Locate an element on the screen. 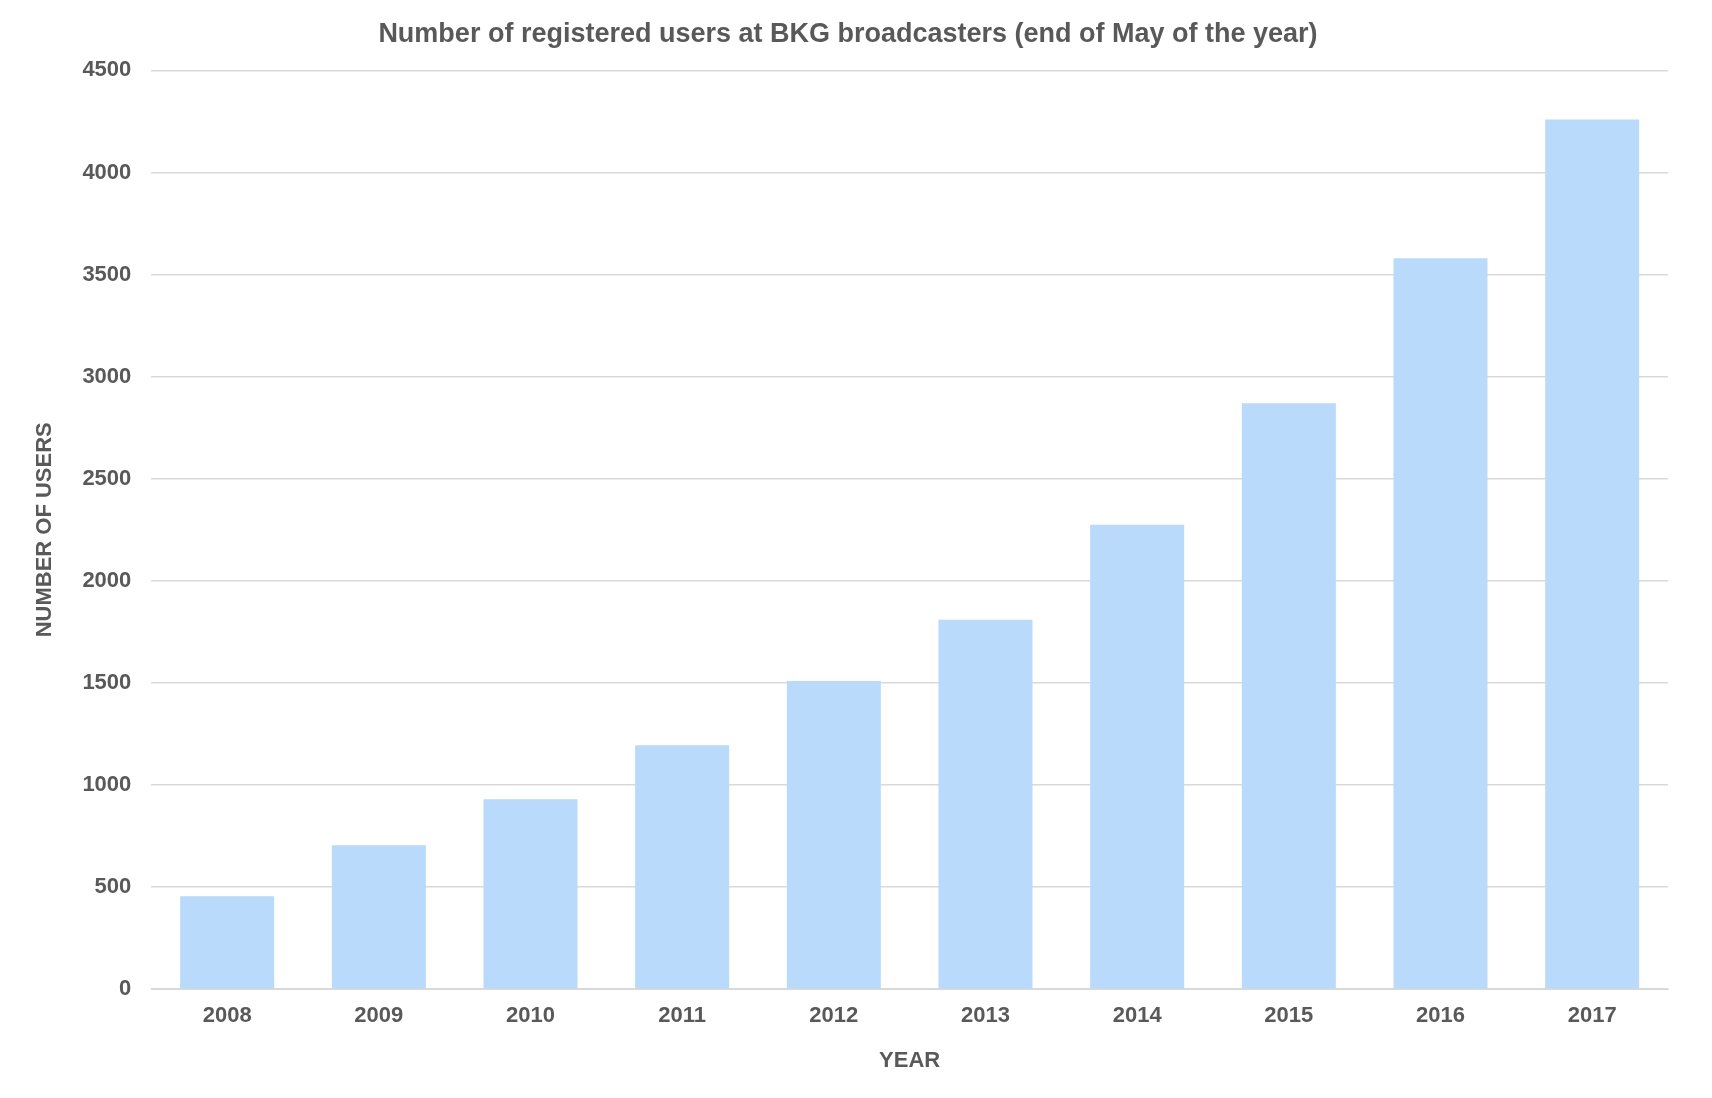 The width and height of the screenshot is (1712, 1098). y-tick-label: 4500 is located at coordinates (107, 69).